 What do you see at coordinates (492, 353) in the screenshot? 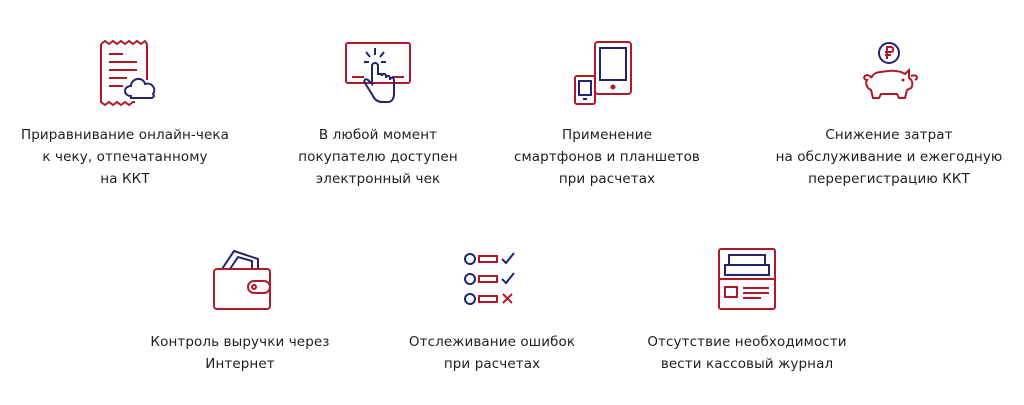
I see `feature-label: Отслеживание ошибок при расчетах` at bounding box center [492, 353].